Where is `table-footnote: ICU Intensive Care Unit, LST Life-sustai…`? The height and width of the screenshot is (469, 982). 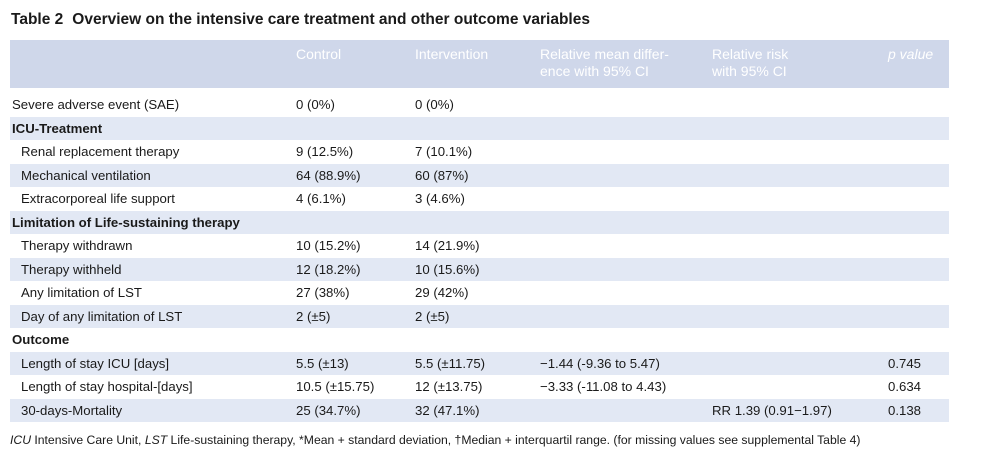
table-footnote: ICU Intensive Care Unit, LST Life-sustai… is located at coordinates (435, 440).